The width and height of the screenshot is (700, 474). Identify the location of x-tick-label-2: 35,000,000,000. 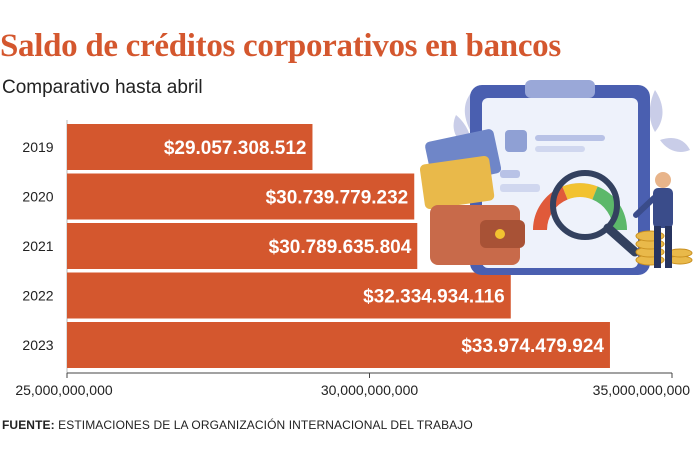
(642, 390).